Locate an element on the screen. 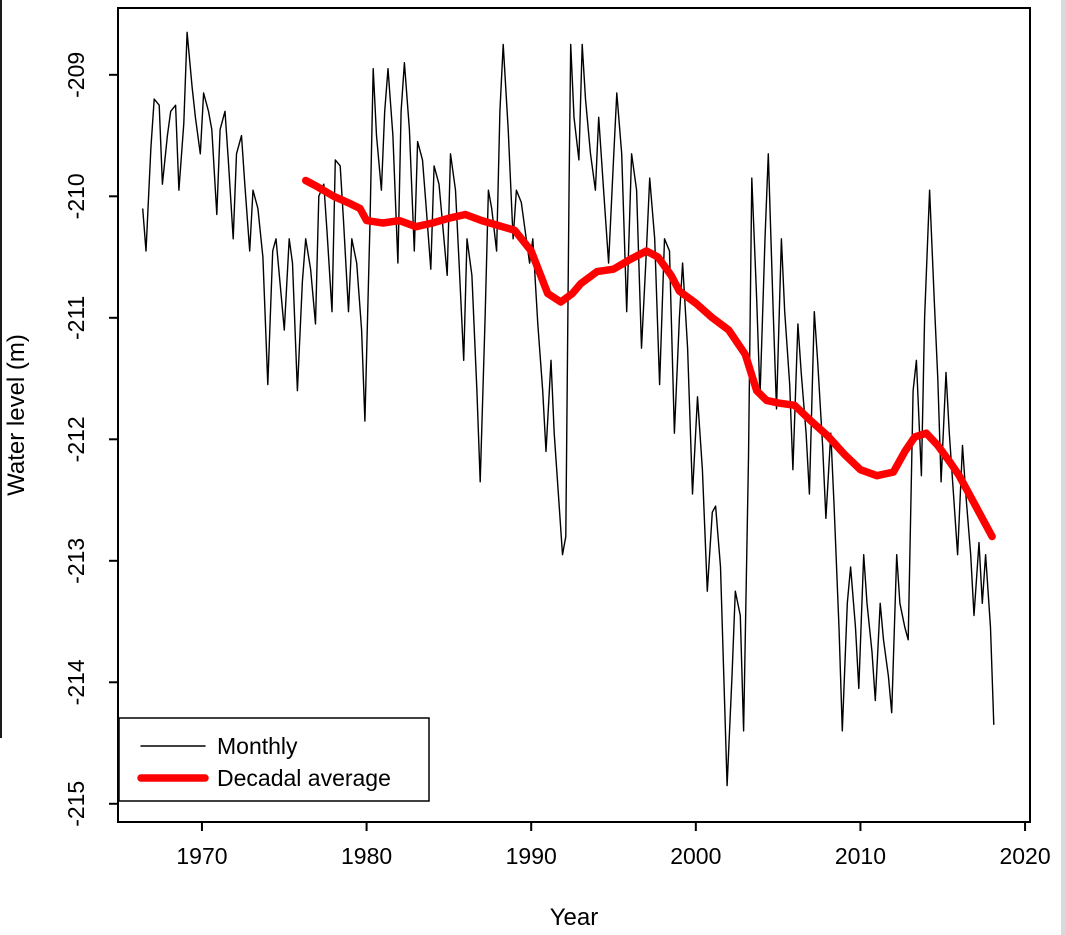  y-tick-label: -211 is located at coordinates (76, 318).